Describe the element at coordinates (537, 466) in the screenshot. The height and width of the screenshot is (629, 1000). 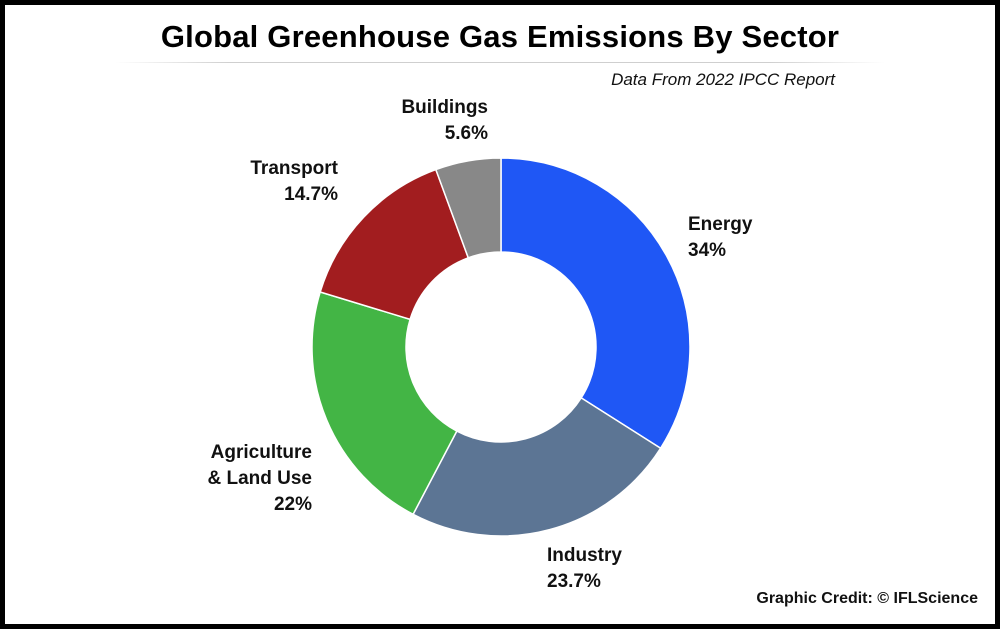
I see `slice-industry` at that location.